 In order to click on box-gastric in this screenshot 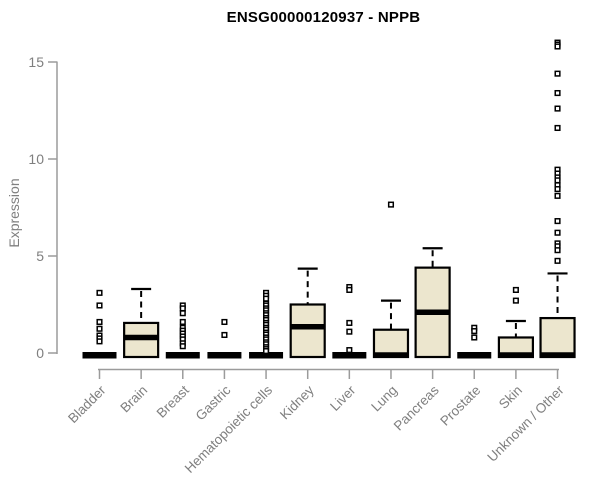, I will do `click(224, 338)`.